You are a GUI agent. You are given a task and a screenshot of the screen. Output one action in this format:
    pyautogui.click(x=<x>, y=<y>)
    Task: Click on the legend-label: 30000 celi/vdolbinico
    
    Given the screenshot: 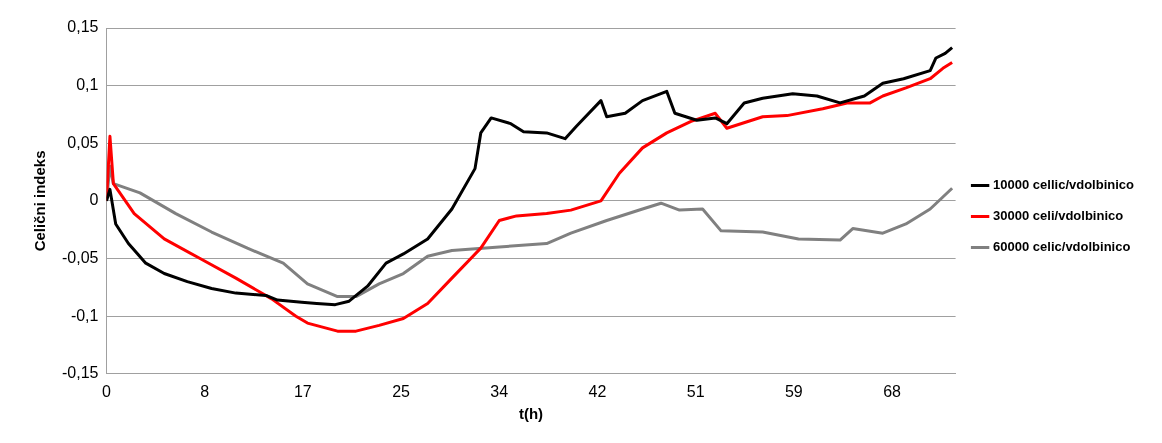 What is the action you would take?
    pyautogui.click(x=1058, y=216)
    